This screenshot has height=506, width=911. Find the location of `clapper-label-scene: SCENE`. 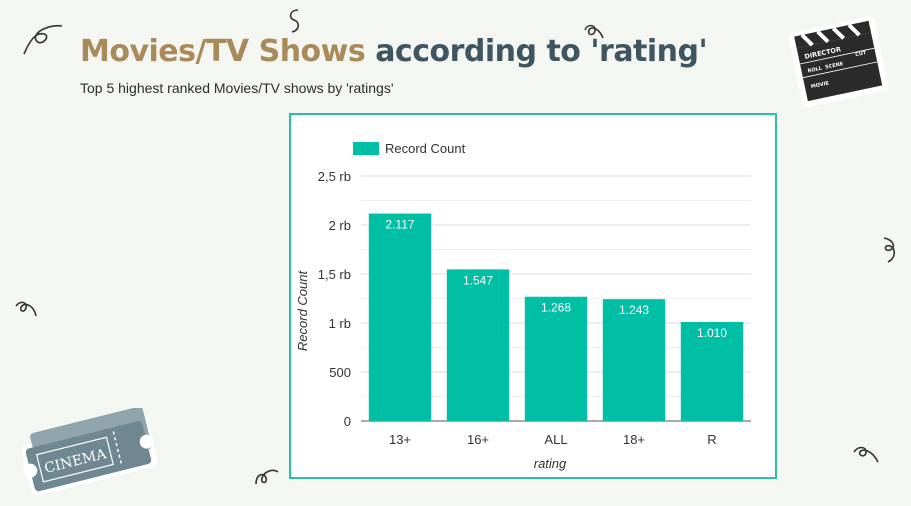

clapper-label-scene: SCENE is located at coordinates (835, 66).